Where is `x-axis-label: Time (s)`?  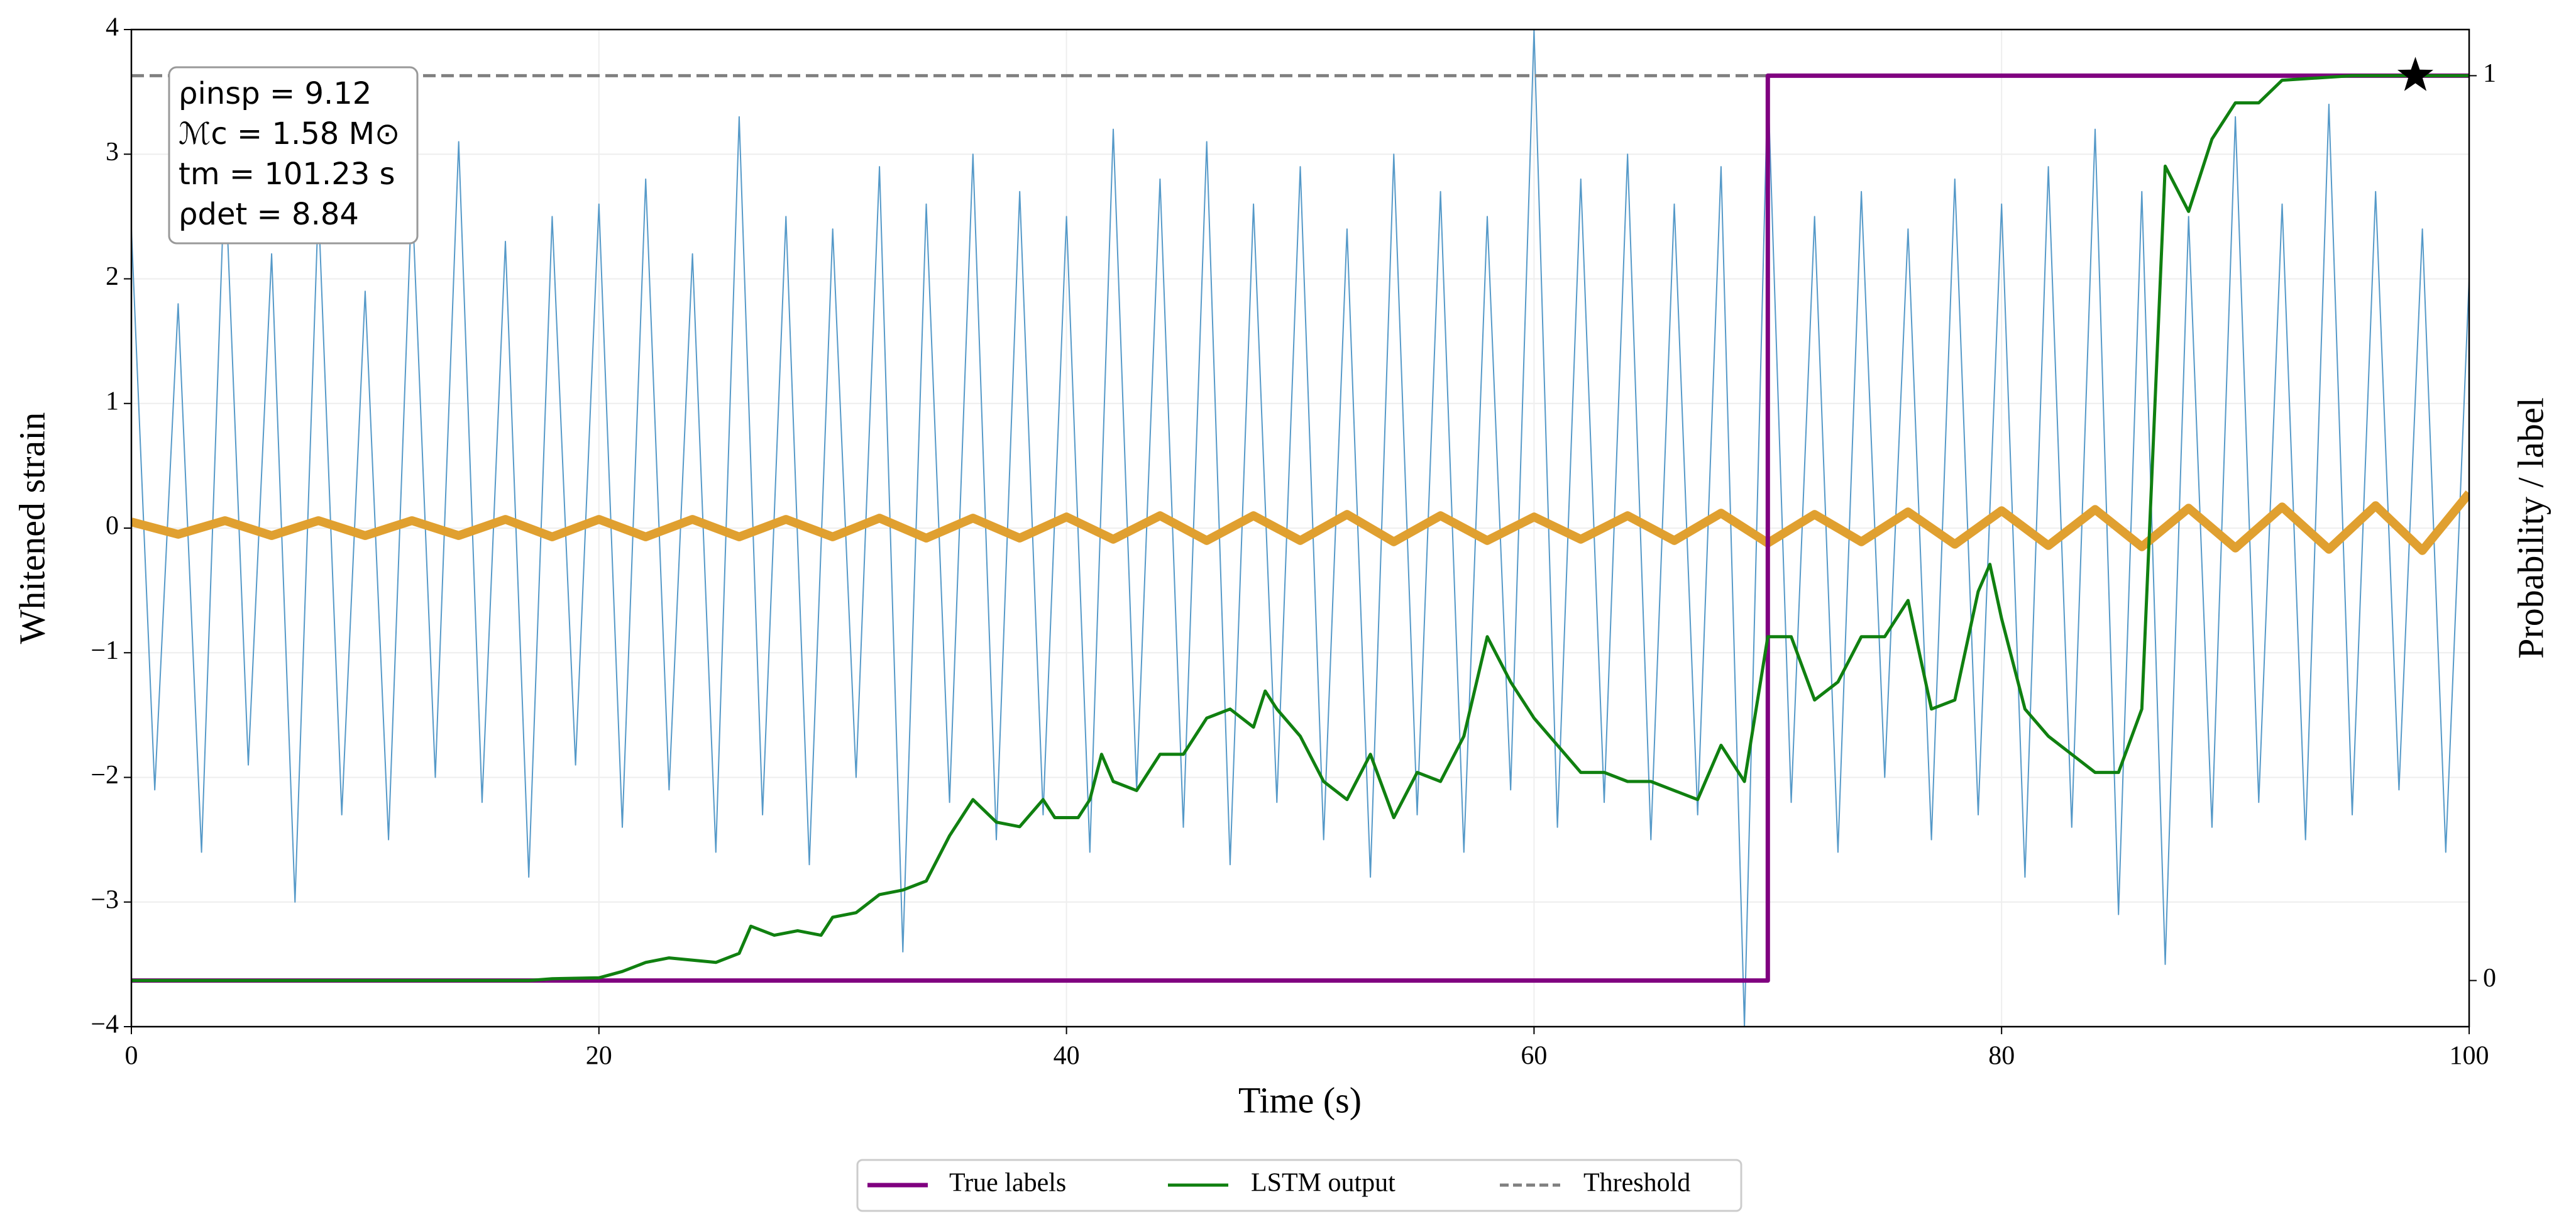 x-axis-label: Time (s) is located at coordinates (1300, 1100).